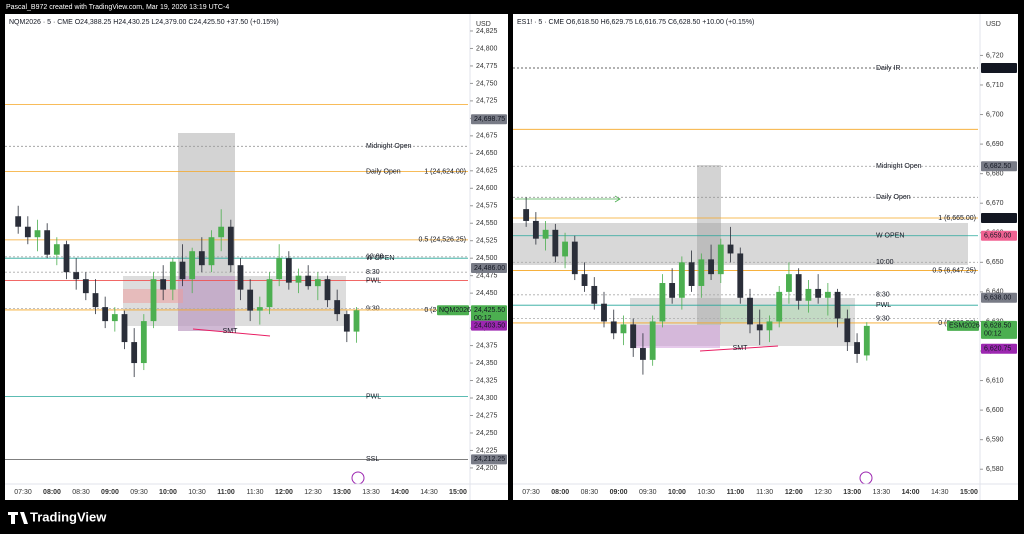 The width and height of the screenshot is (1024, 534). What do you see at coordinates (429, 492) in the screenshot?
I see `x-tick-label: 14:30` at bounding box center [429, 492].